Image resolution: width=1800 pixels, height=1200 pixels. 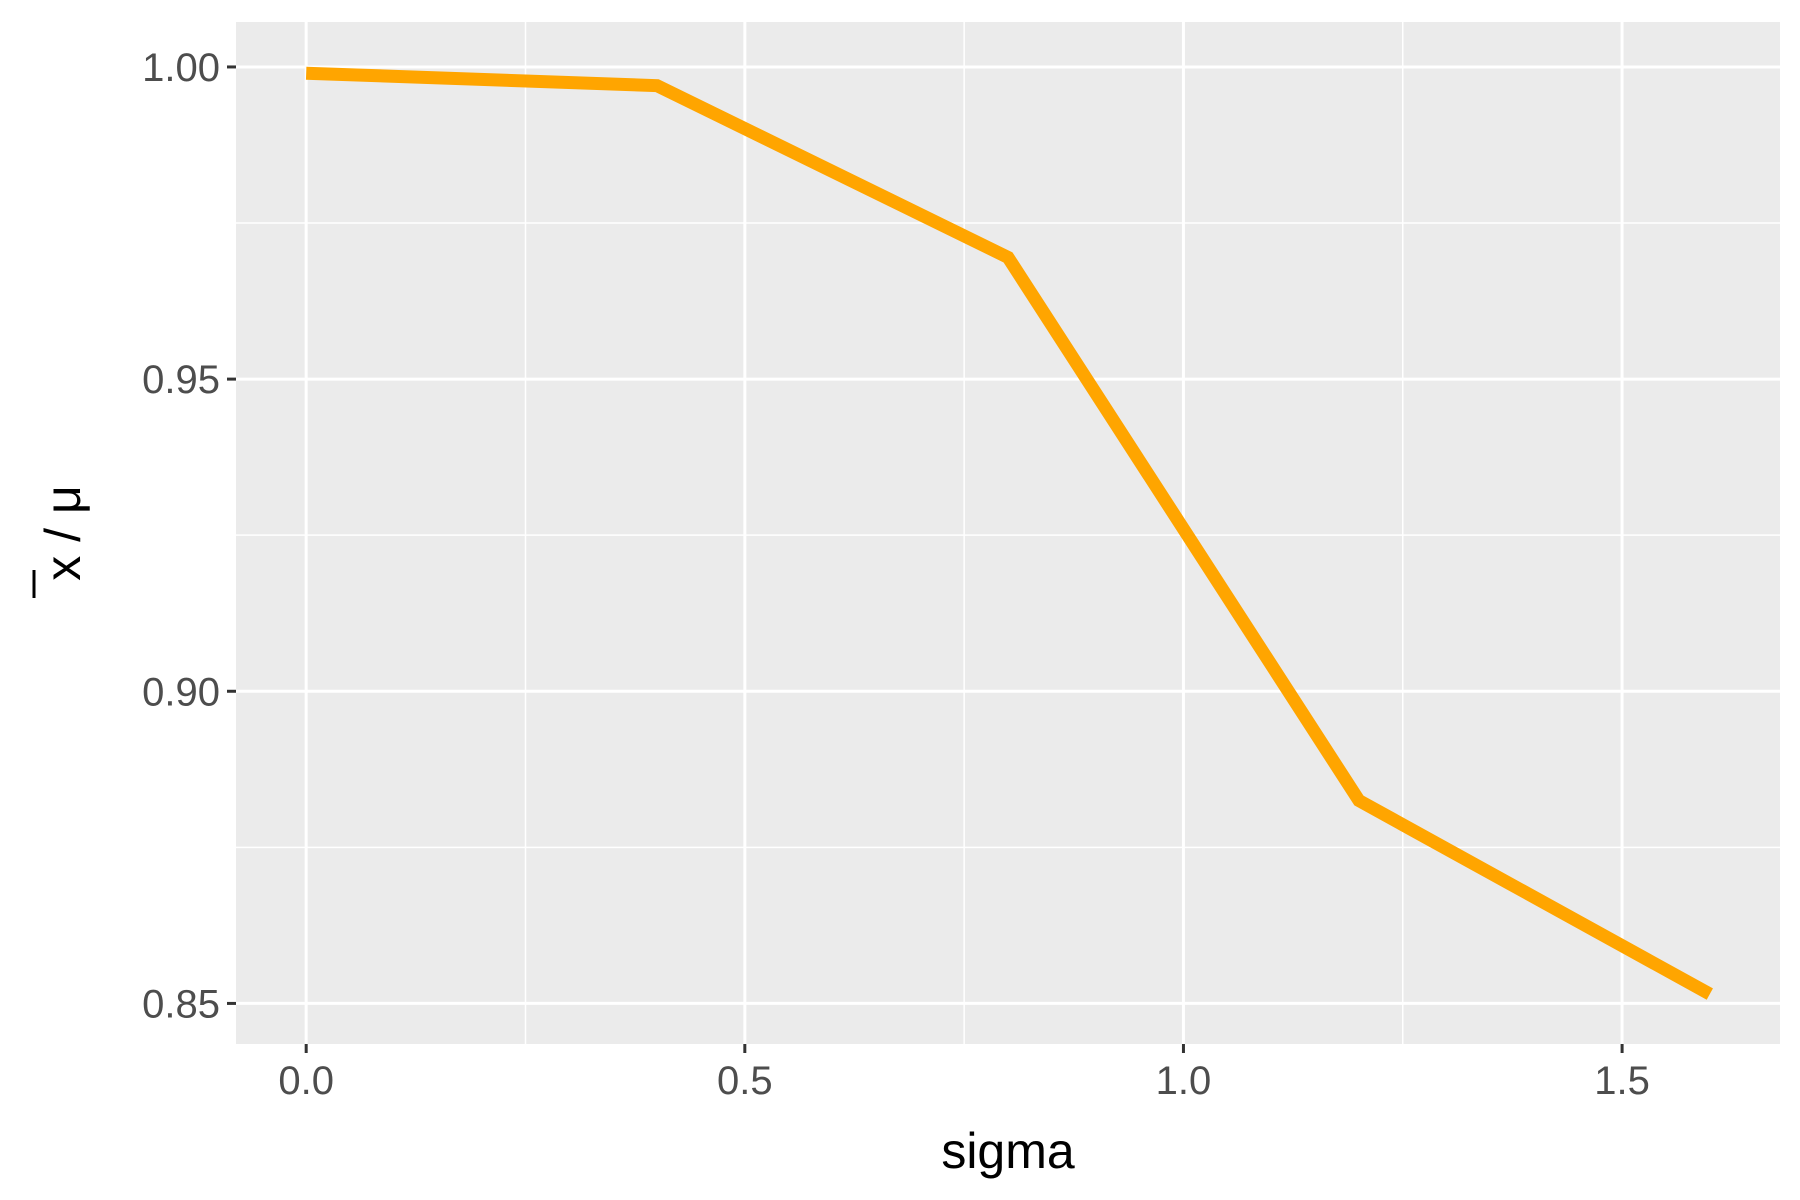 I want to click on y-axis: 0.85 0.90 0.95 1.00, so click(x=189, y=536).